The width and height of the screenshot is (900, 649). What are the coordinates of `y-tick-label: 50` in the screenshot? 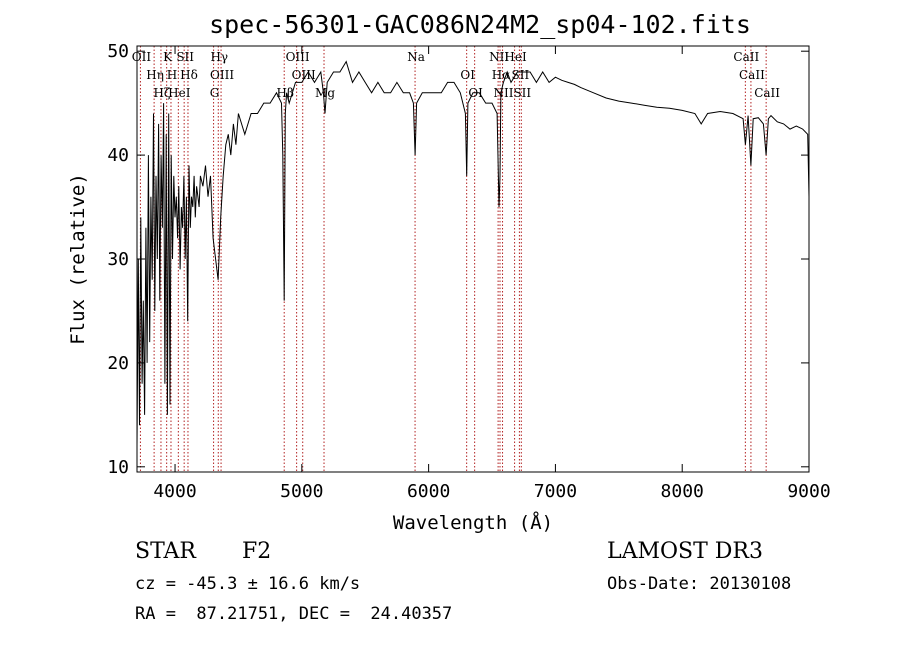 It's located at (118, 51).